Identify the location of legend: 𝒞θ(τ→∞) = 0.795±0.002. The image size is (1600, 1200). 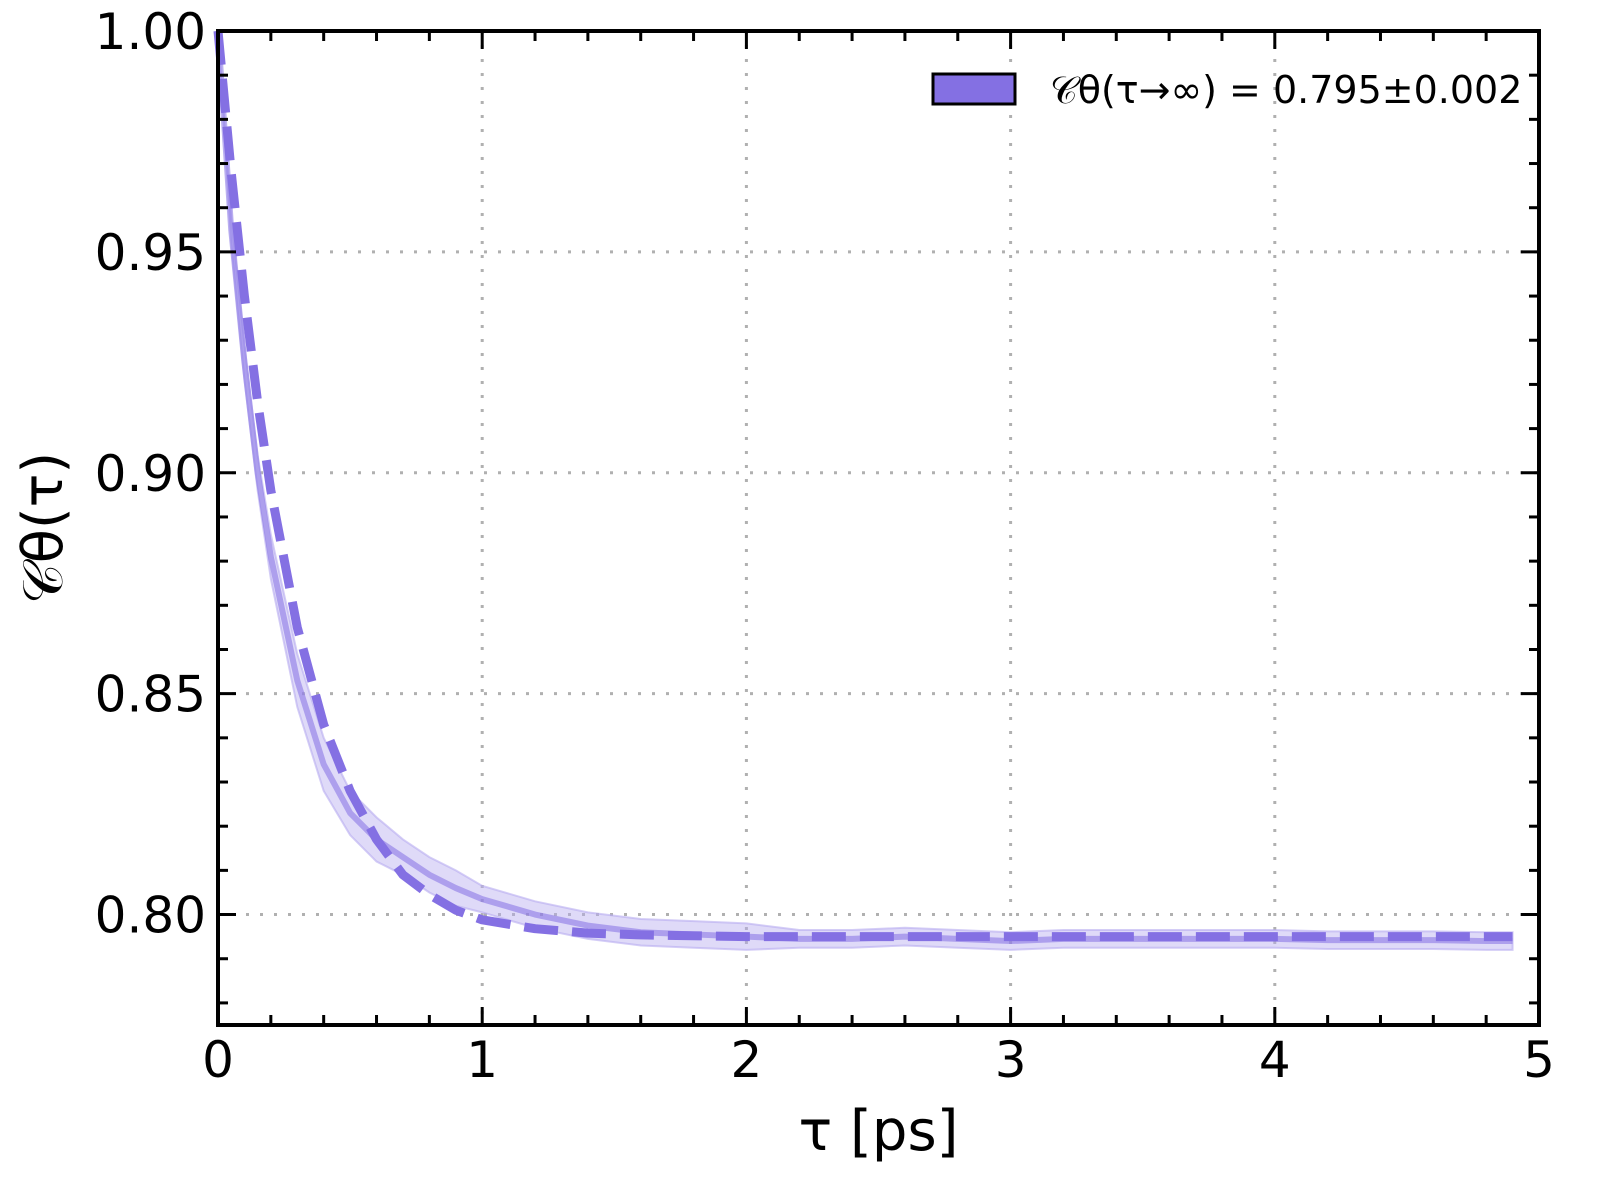
(1226, 90).